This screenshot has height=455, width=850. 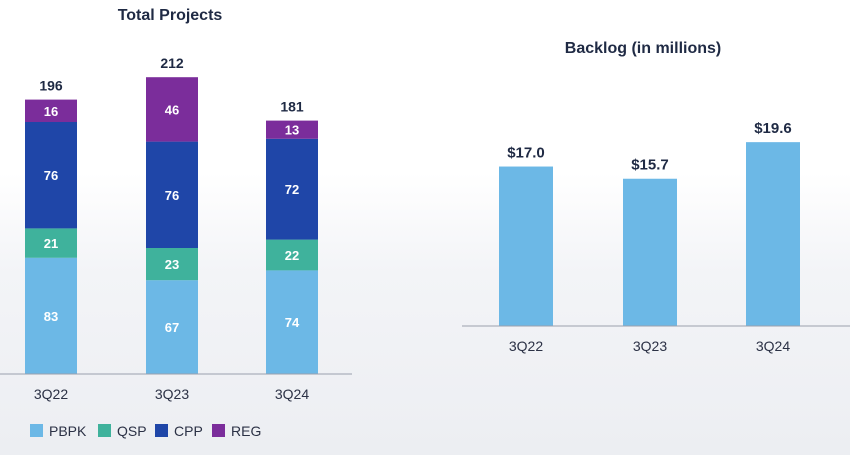 What do you see at coordinates (650, 165) in the screenshot?
I see `backlog-value-label-3q23: $15.7` at bounding box center [650, 165].